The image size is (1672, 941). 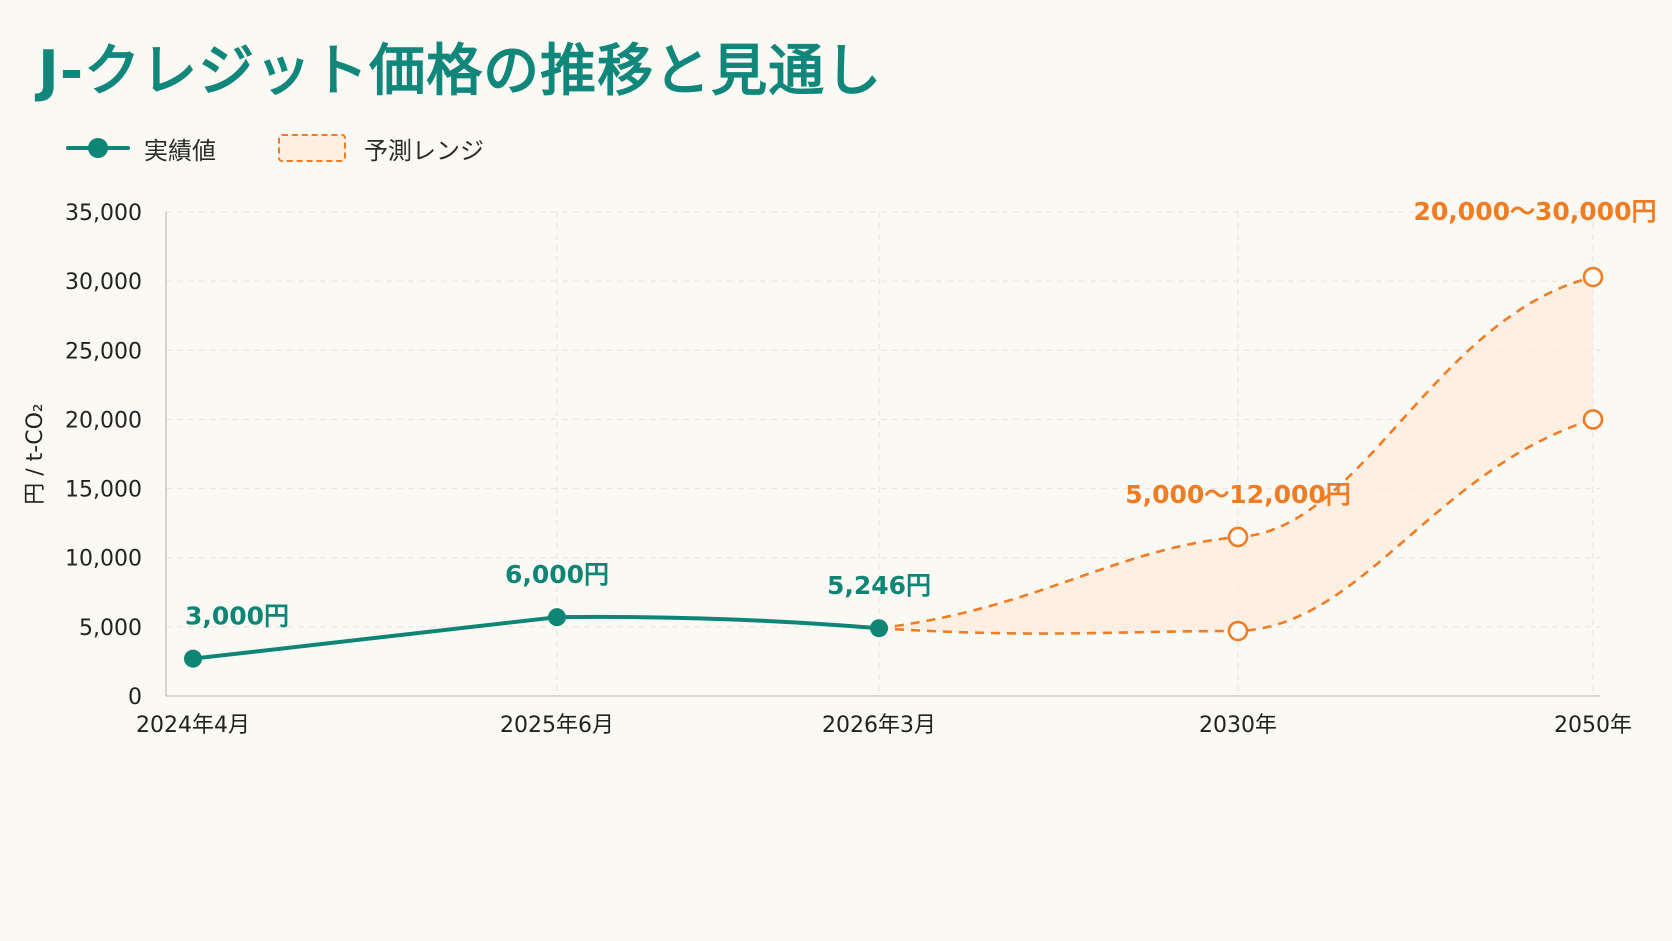 What do you see at coordinates (103, 213) in the screenshot?
I see `y-tick-label: 35,000` at bounding box center [103, 213].